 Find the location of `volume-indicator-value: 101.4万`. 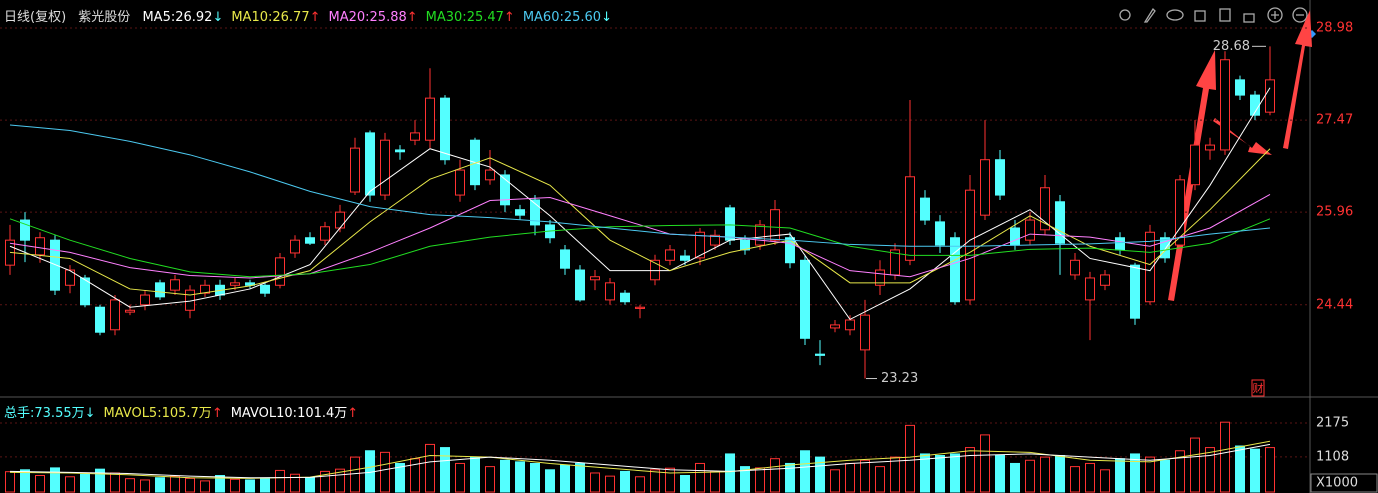

volume-indicator-value: 101.4万 is located at coordinates (322, 413).